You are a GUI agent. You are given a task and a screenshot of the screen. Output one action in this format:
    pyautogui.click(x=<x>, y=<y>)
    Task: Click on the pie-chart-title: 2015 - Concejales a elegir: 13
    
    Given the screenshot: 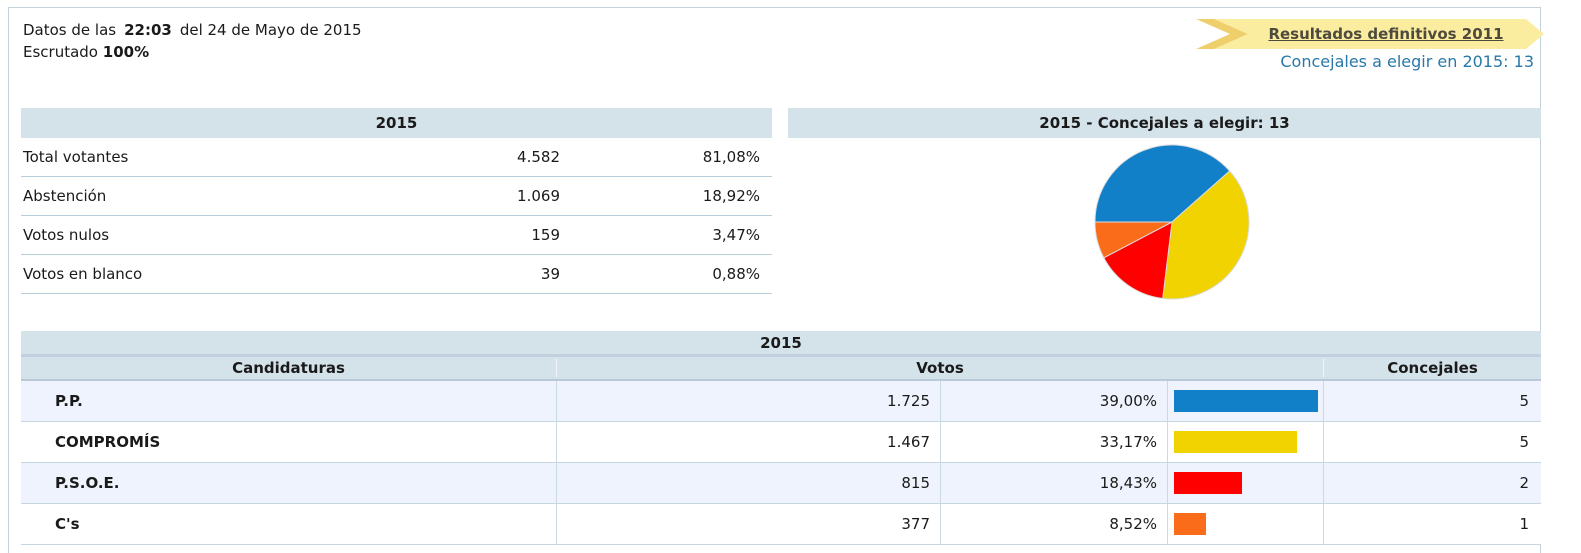 What is the action you would take?
    pyautogui.click(x=1164, y=123)
    